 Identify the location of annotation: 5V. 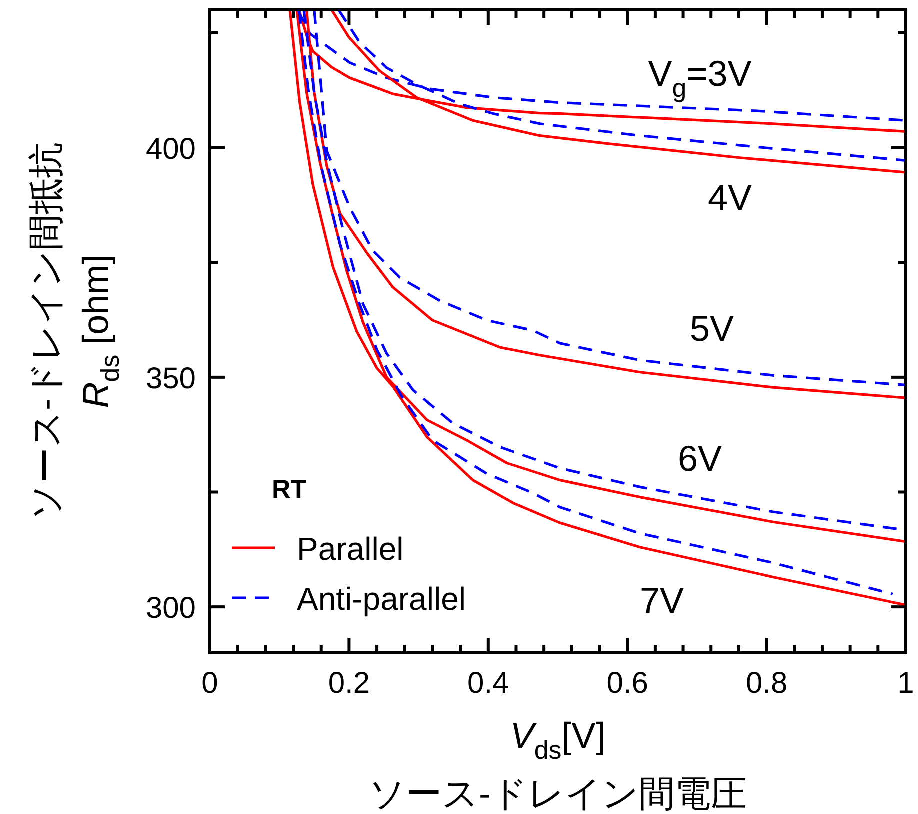
(712, 328).